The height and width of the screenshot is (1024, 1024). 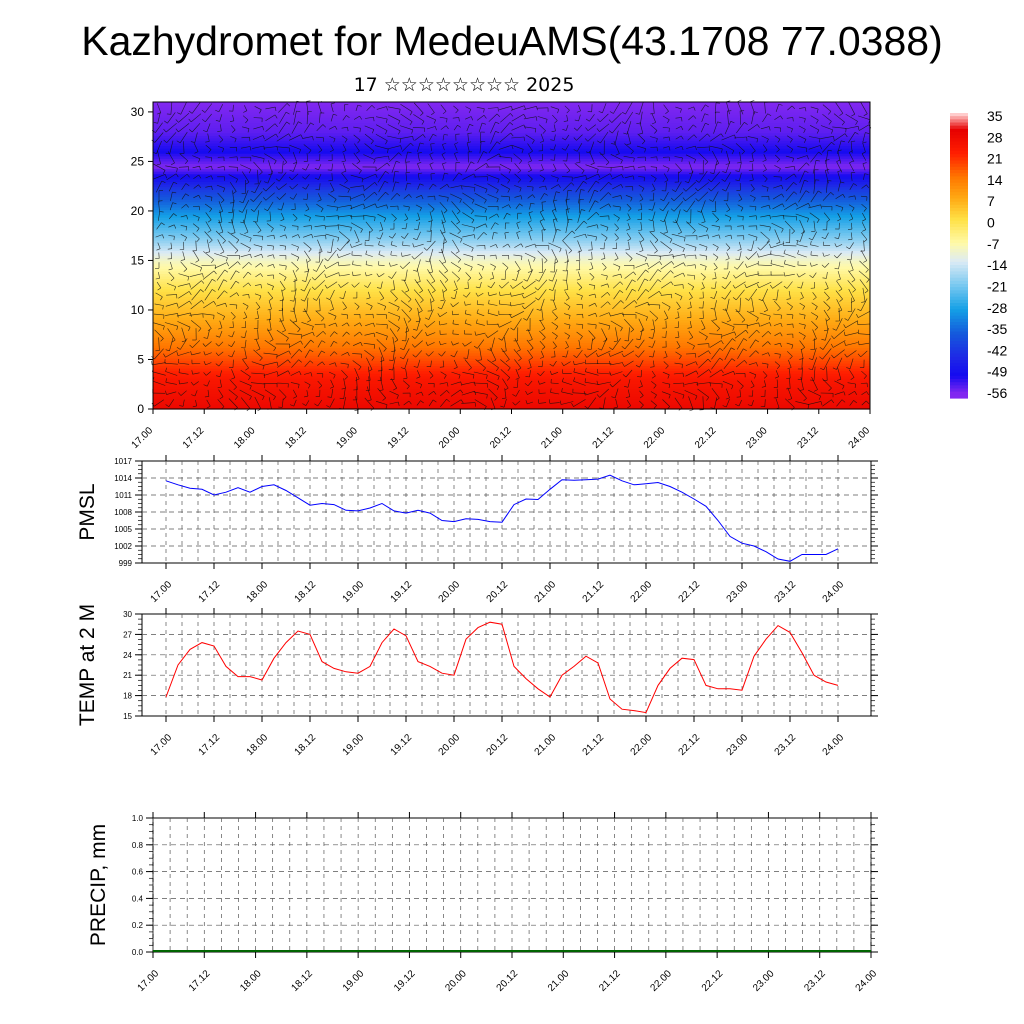 I want to click on y-tick-label: 30, so click(x=138, y=112).